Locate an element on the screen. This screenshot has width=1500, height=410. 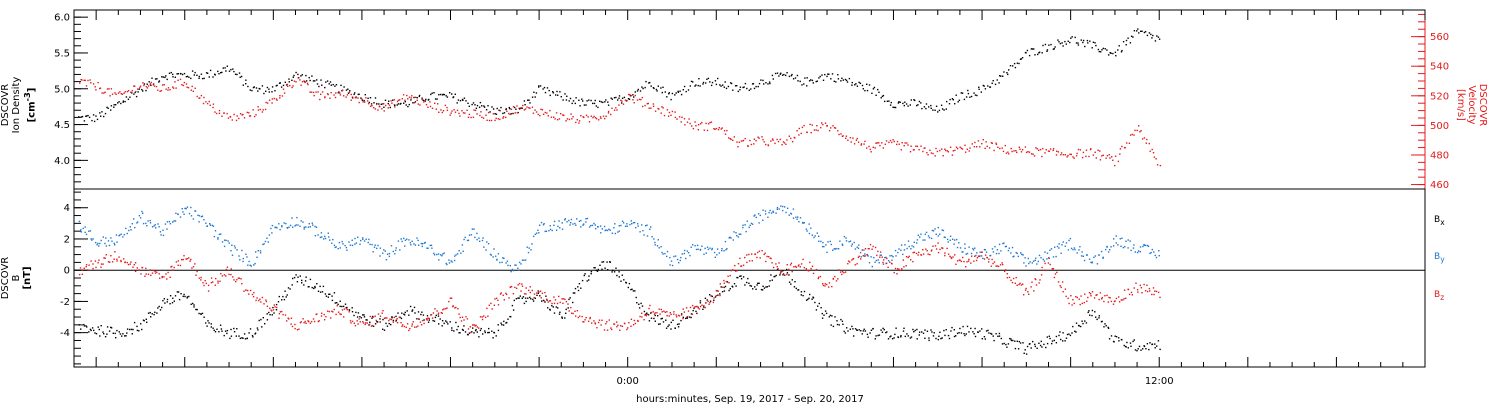
density-label-unit: [cm-3] is located at coordinates (30, 105).